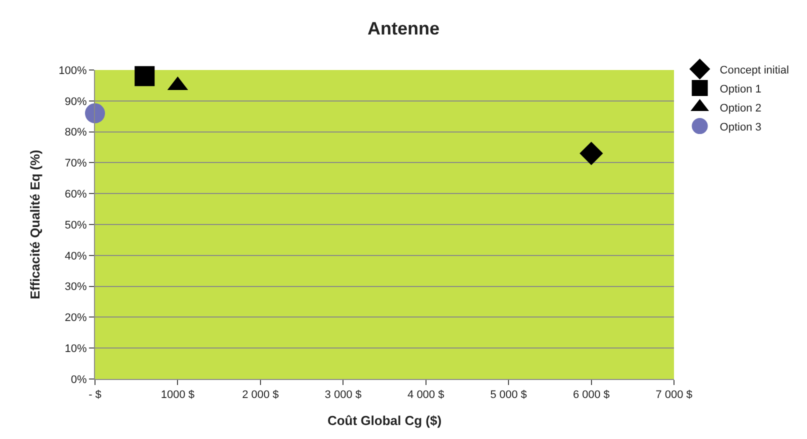  Describe the element at coordinates (95, 395) in the screenshot. I see `x-tick-label: - $` at that location.